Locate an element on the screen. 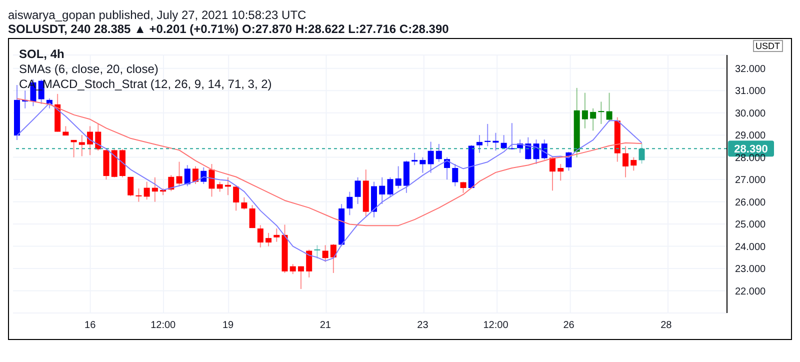 Image resolution: width=800 pixels, height=362 pixels. x-tick-label: 16 is located at coordinates (90, 326).